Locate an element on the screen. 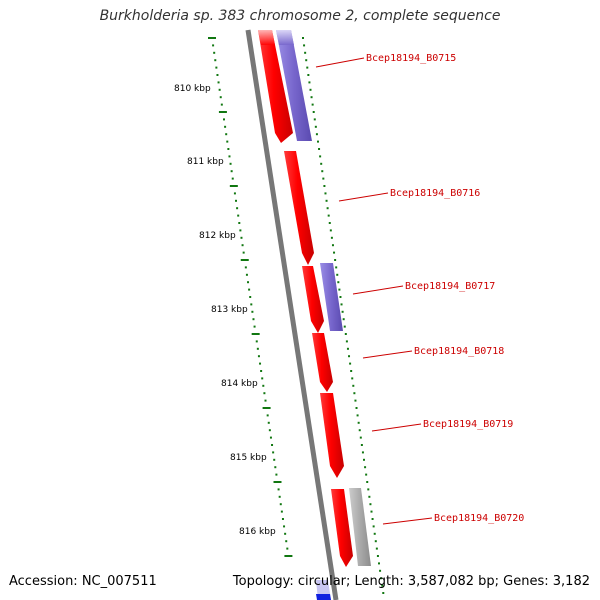 The height and width of the screenshot is (600, 600). scale-tick-label: 816 kbp is located at coordinates (257, 532).